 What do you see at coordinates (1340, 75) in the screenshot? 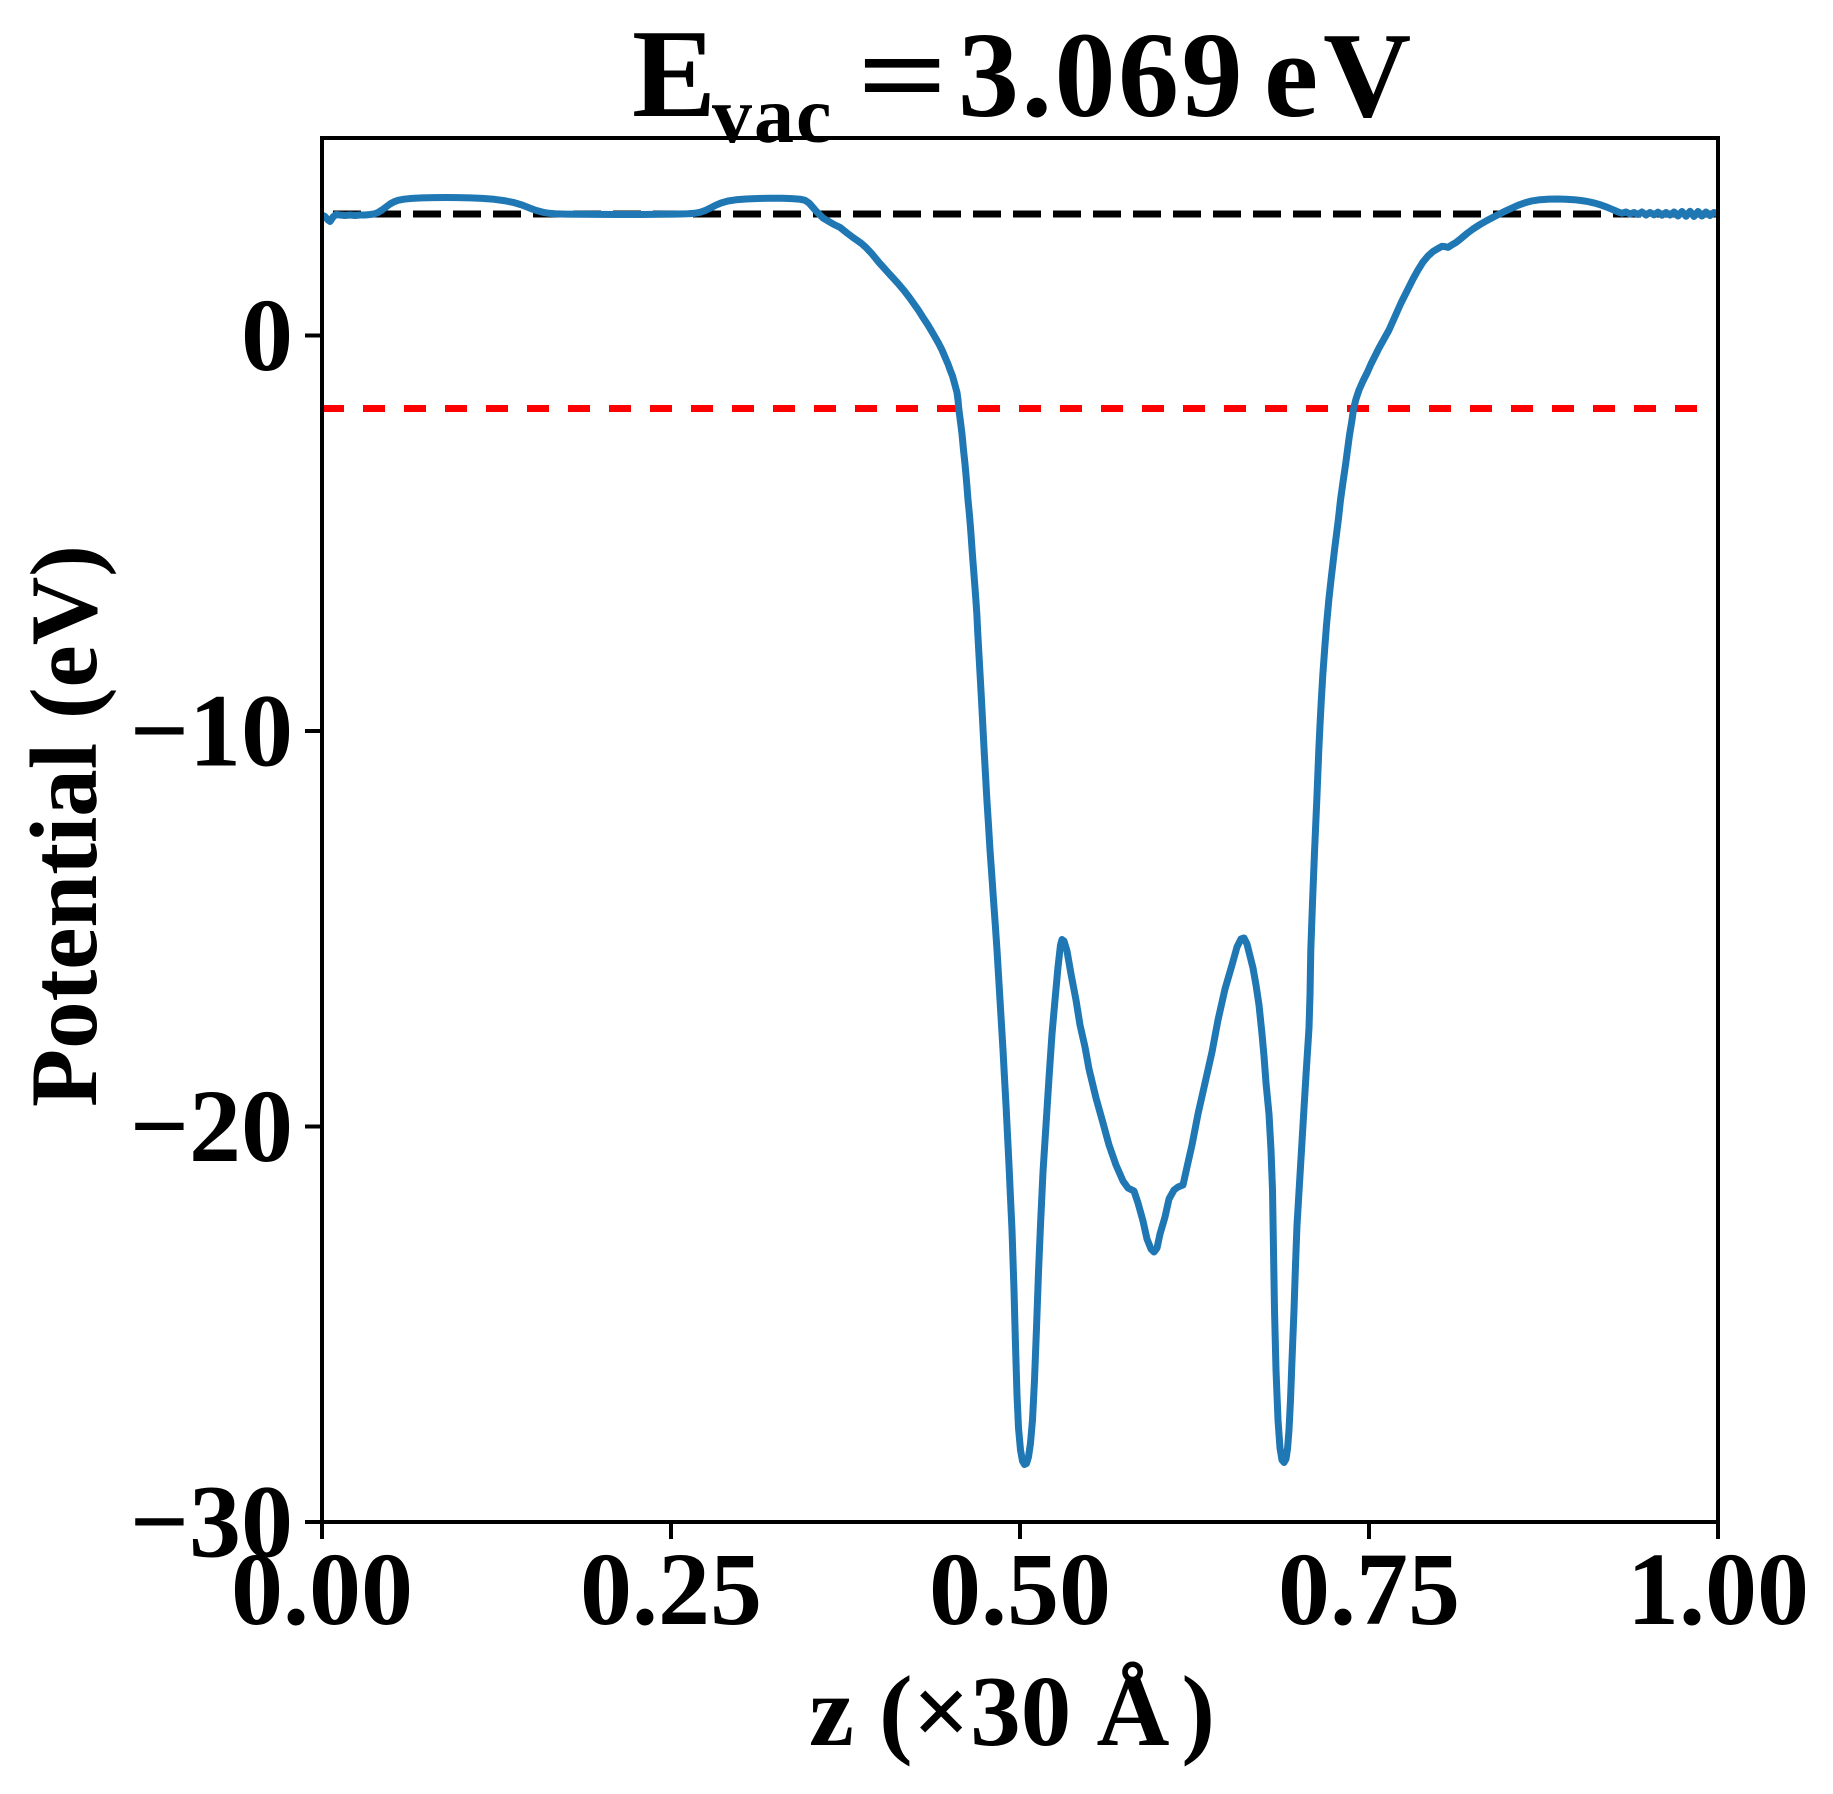
I see `svg-text: eV` at bounding box center [1340, 75].